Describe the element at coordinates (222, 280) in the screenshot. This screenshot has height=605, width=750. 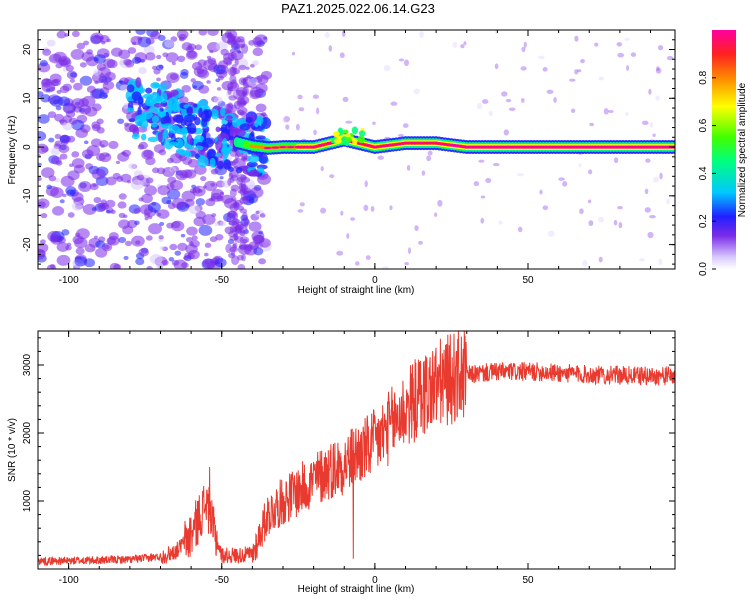
I see `spectrogram-x-tick-label: -50` at that location.